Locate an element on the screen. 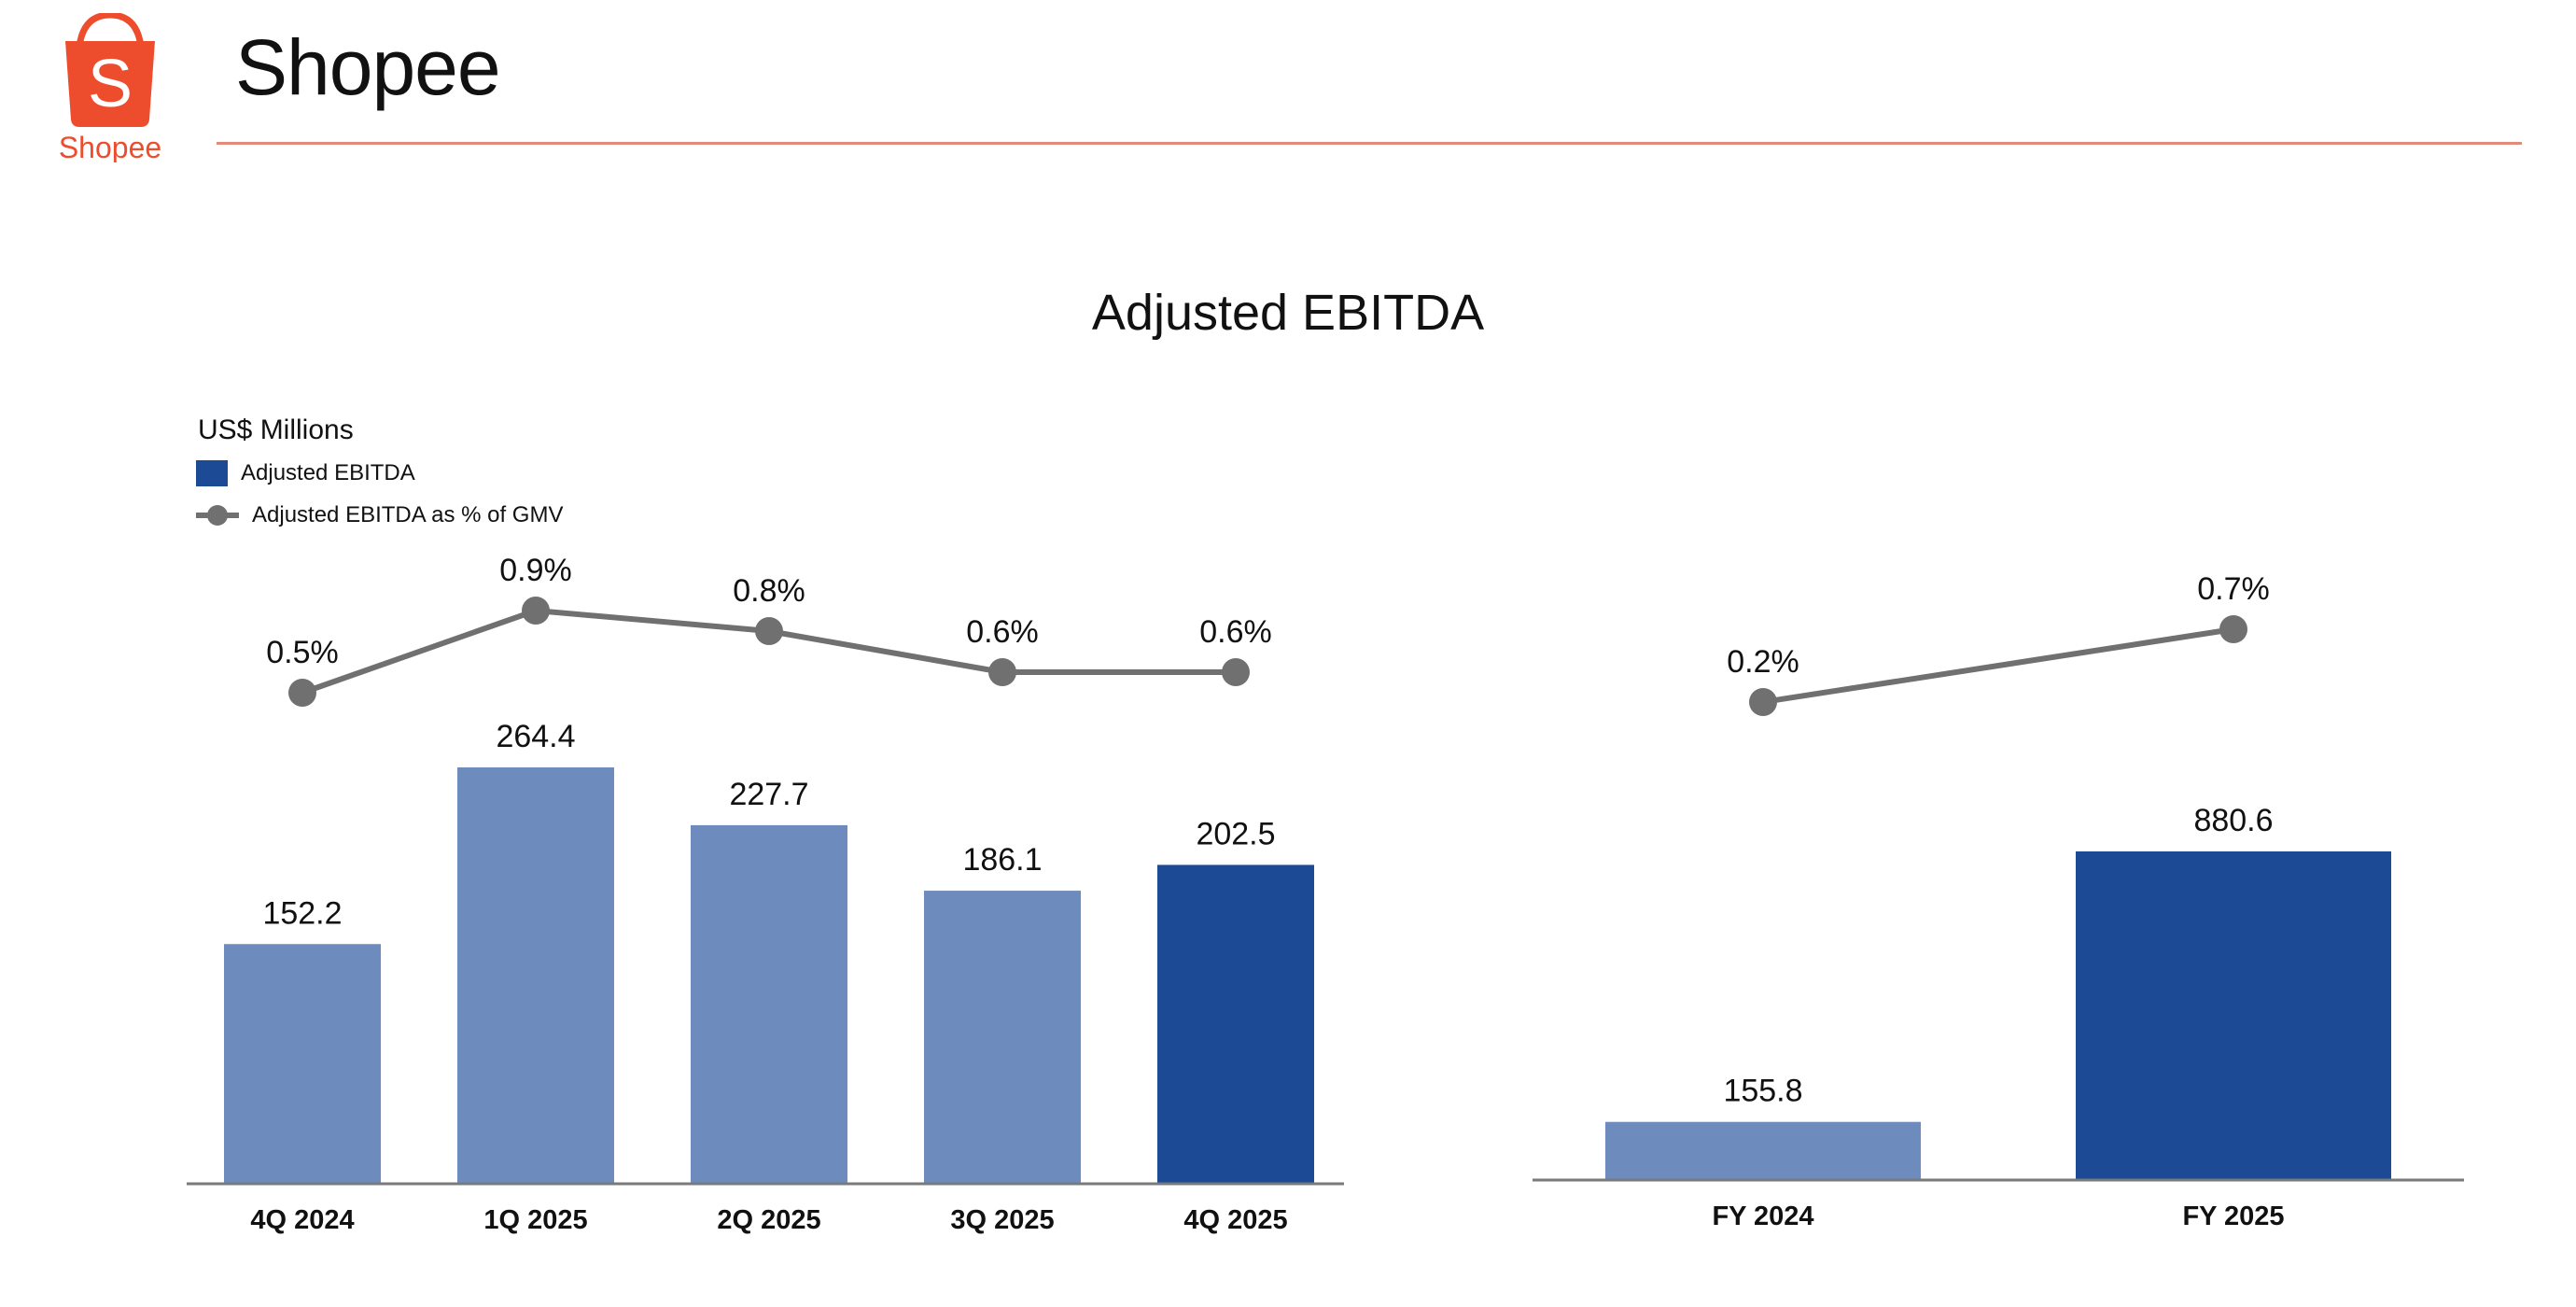 This screenshot has width=2576, height=1307. line-data-label: 0.7% is located at coordinates (2233, 589).